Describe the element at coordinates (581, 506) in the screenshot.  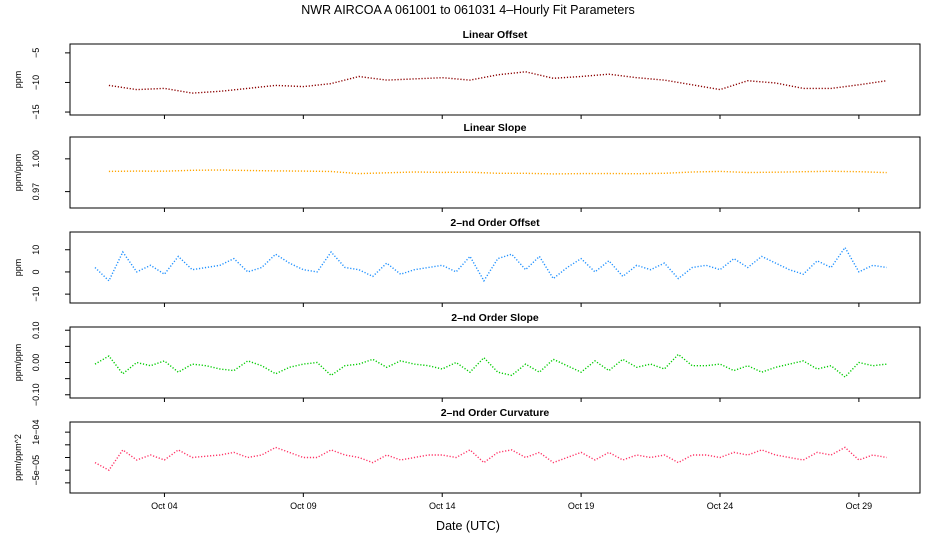
I see `x-tick-label: Oct 19` at that location.